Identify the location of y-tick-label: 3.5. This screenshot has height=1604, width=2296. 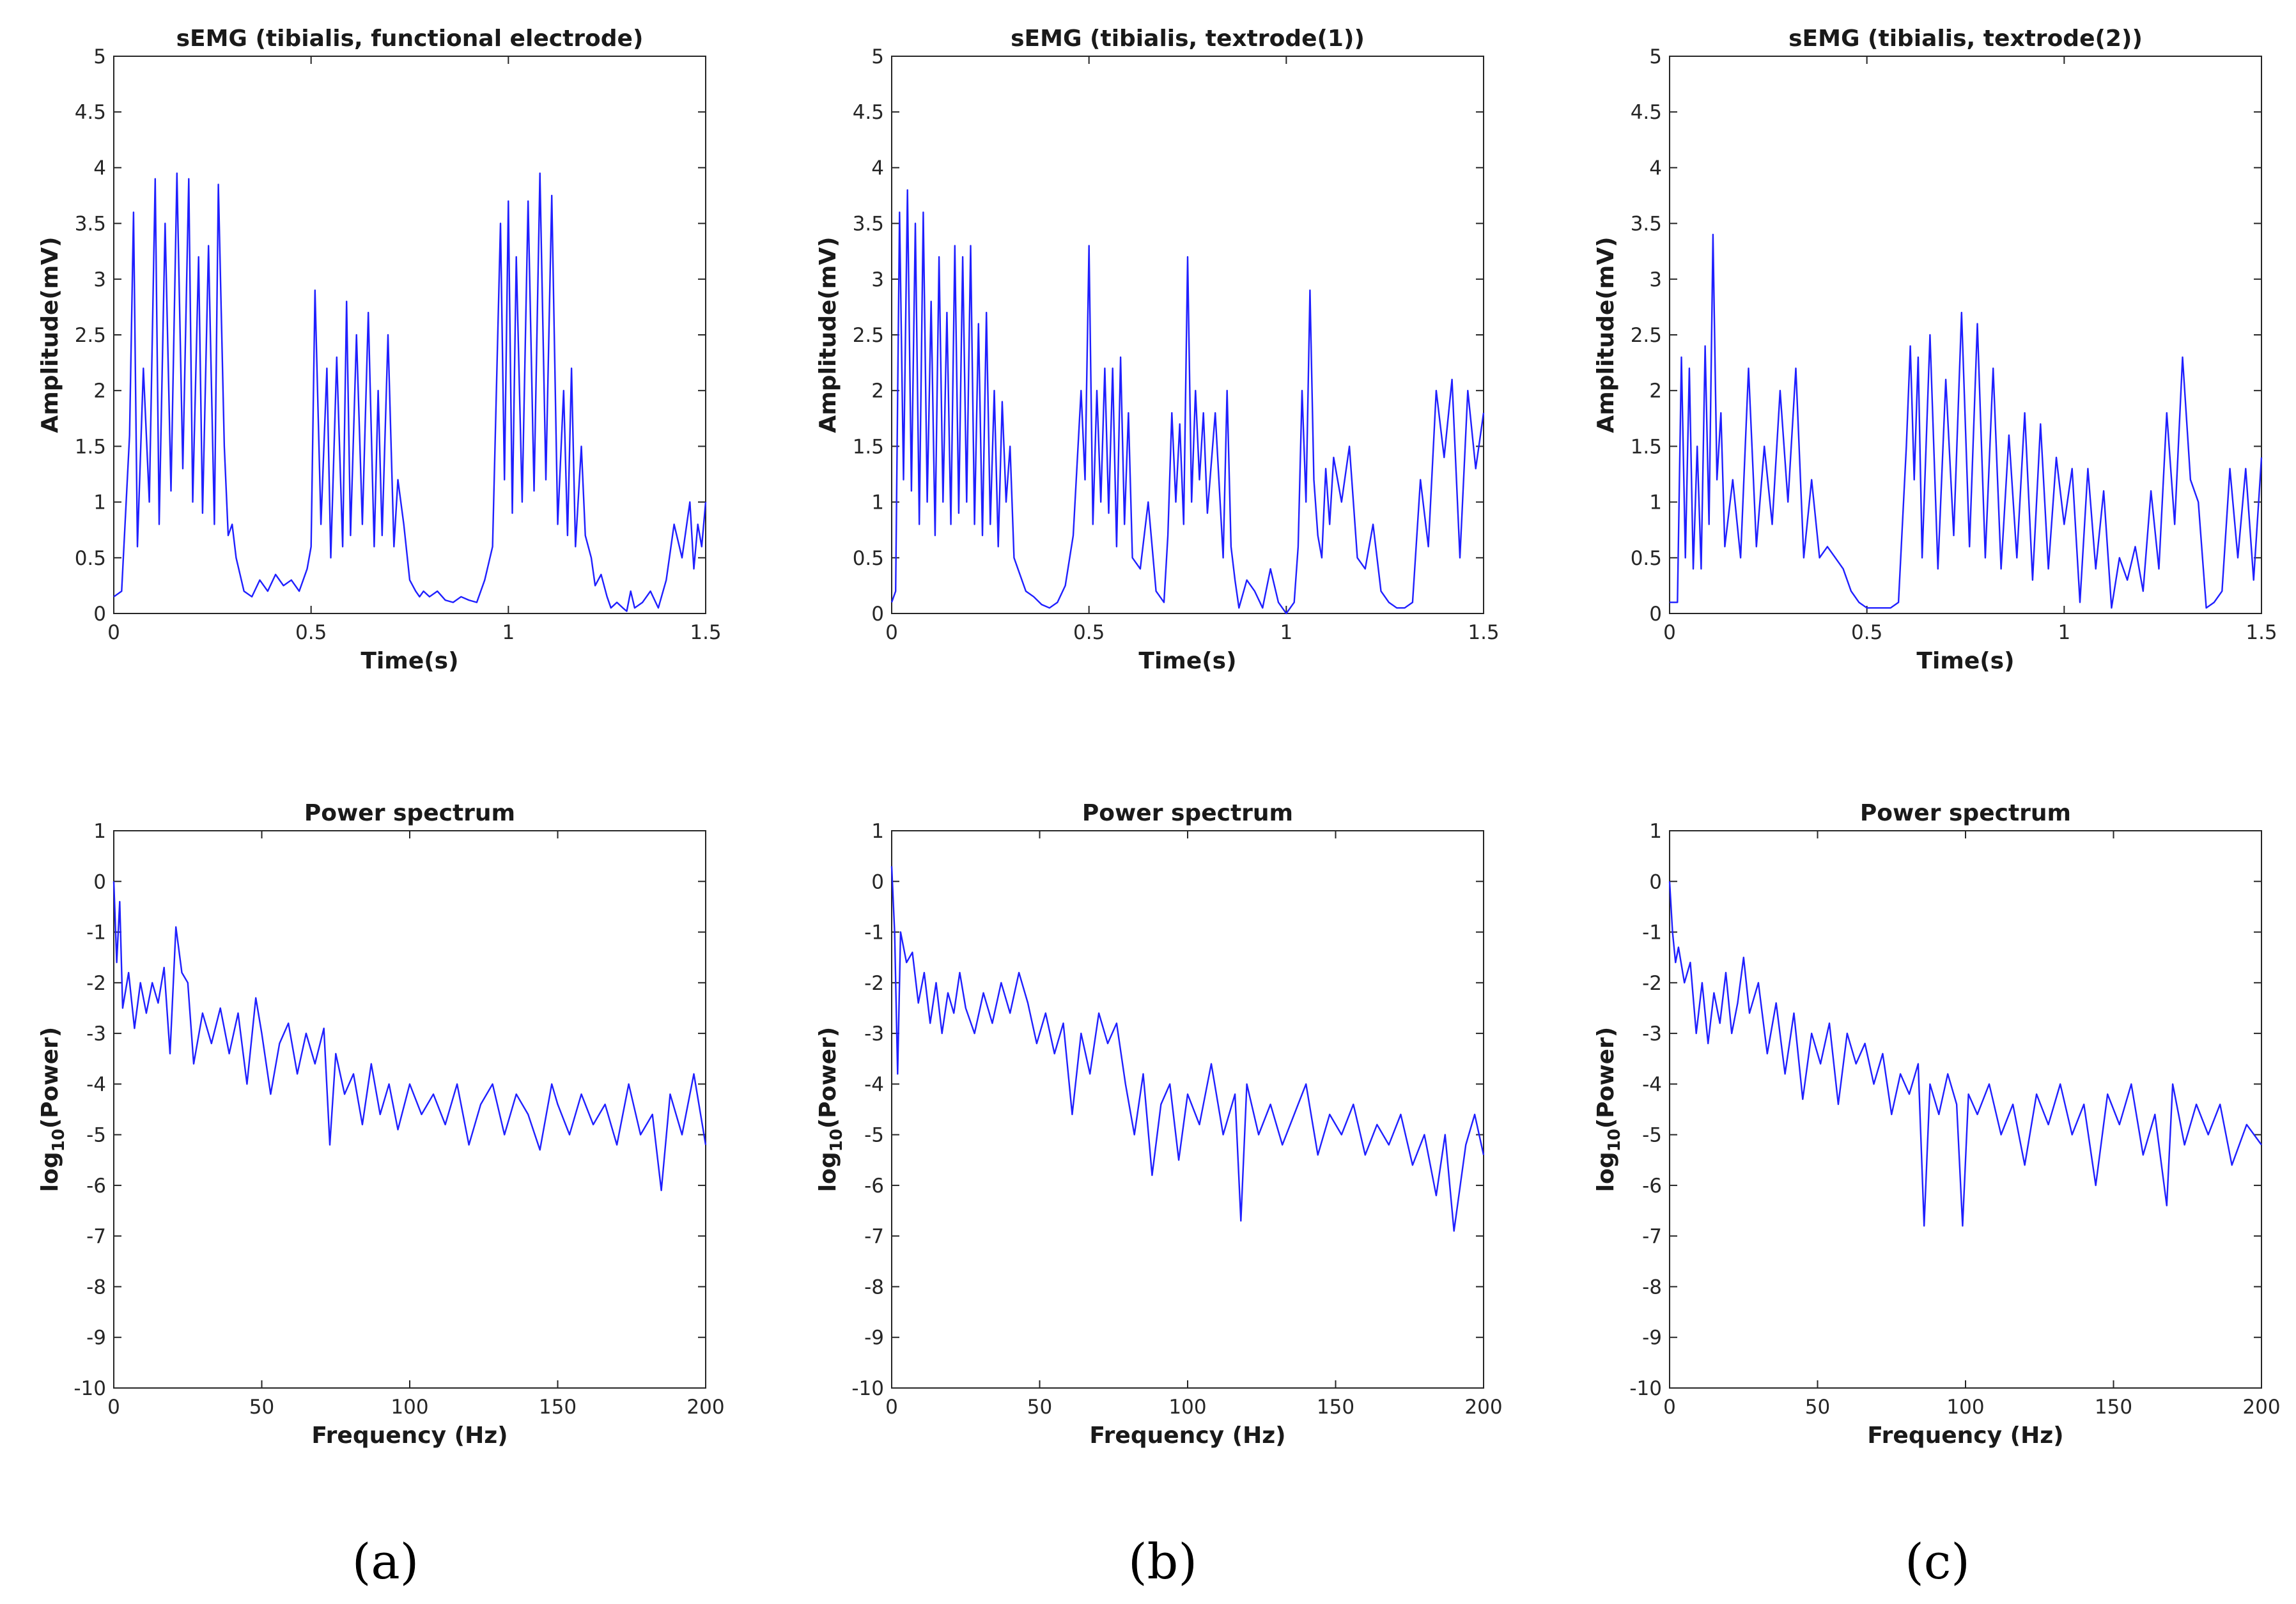
(1646, 224).